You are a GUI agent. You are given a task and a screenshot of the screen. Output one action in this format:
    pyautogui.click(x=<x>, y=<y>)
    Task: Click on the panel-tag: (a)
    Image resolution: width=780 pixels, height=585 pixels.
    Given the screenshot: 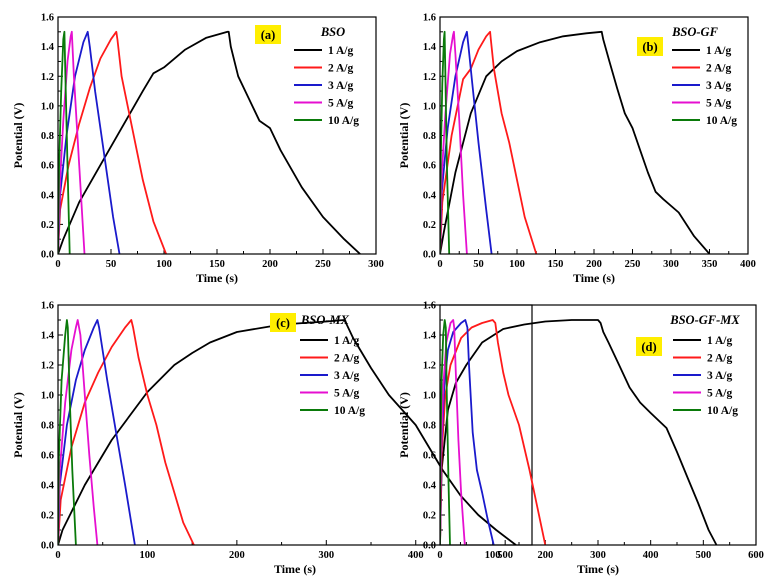 What is the action you would take?
    pyautogui.click(x=268, y=35)
    